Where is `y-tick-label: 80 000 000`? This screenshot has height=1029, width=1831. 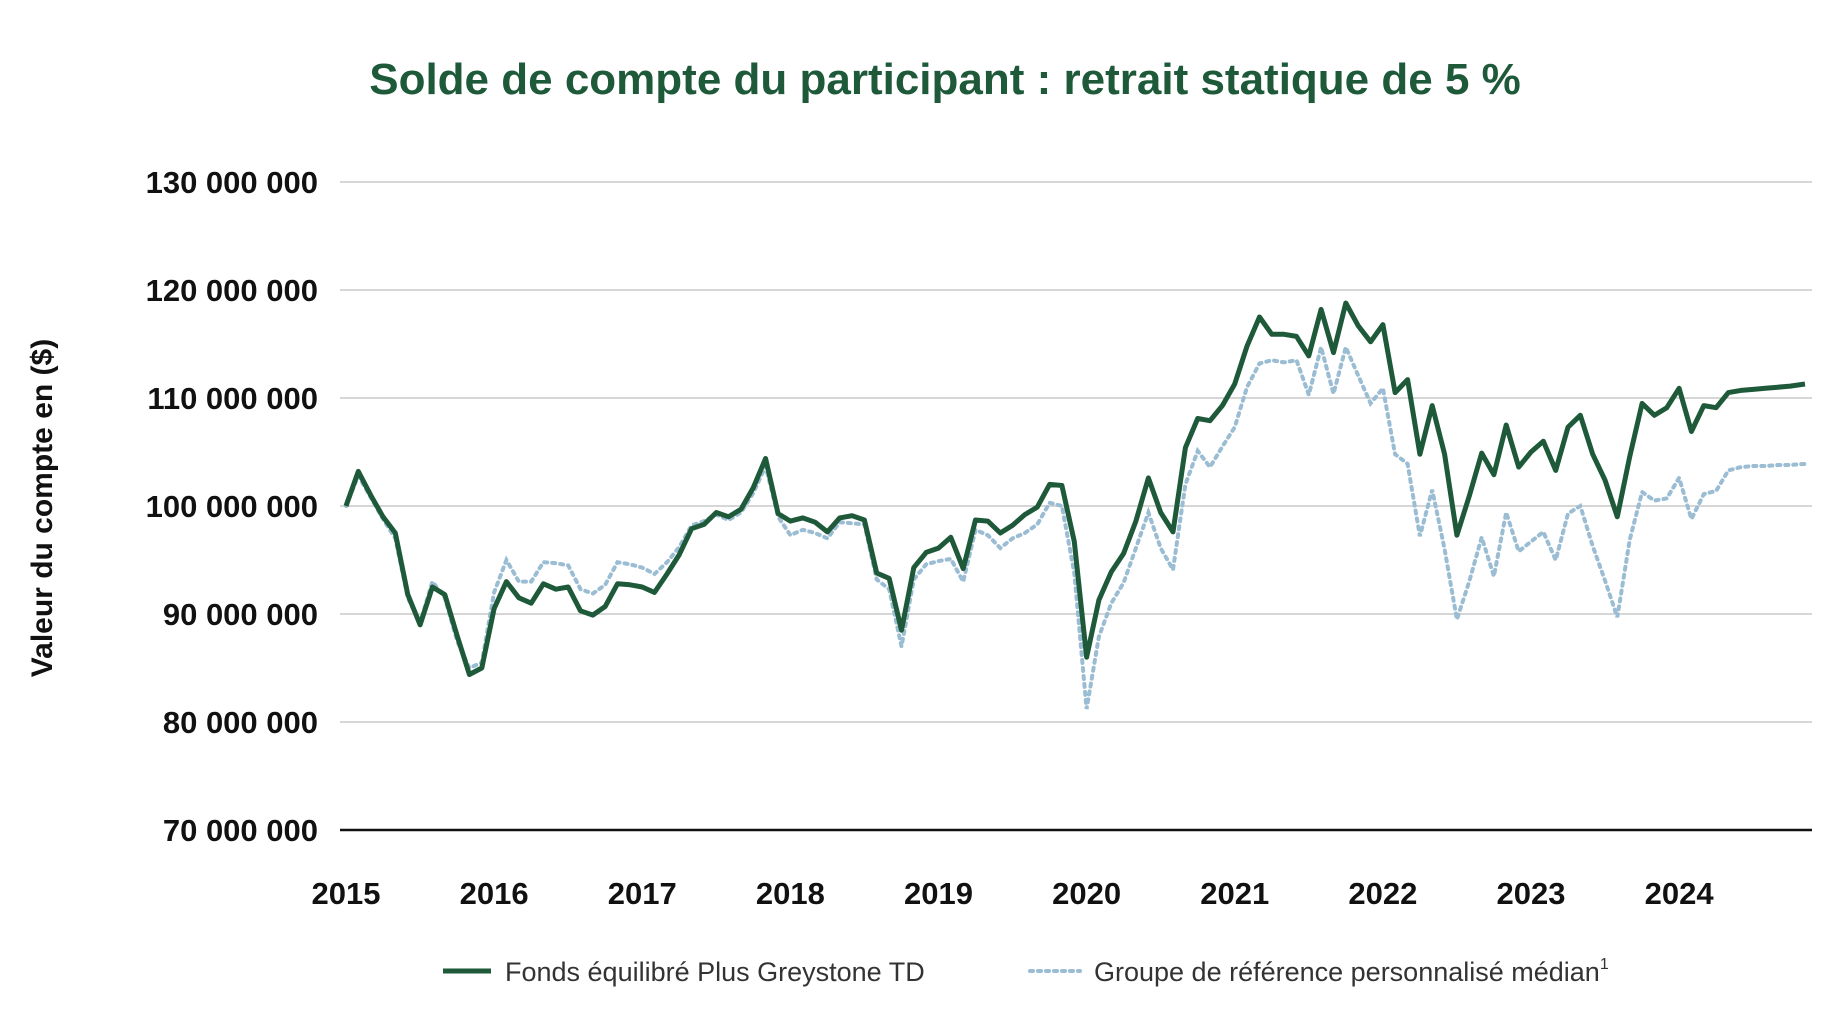 y-tick-label: 80 000 000 is located at coordinates (240, 722).